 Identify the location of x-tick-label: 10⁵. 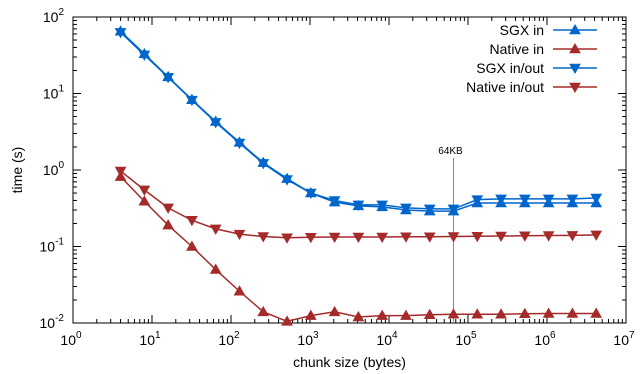
(466, 339).